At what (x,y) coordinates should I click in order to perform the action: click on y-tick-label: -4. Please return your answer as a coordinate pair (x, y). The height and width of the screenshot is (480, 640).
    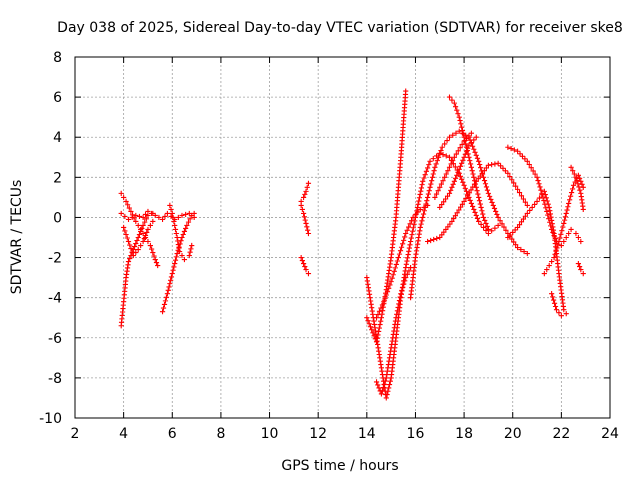
    Looking at the image, I should click on (55, 299).